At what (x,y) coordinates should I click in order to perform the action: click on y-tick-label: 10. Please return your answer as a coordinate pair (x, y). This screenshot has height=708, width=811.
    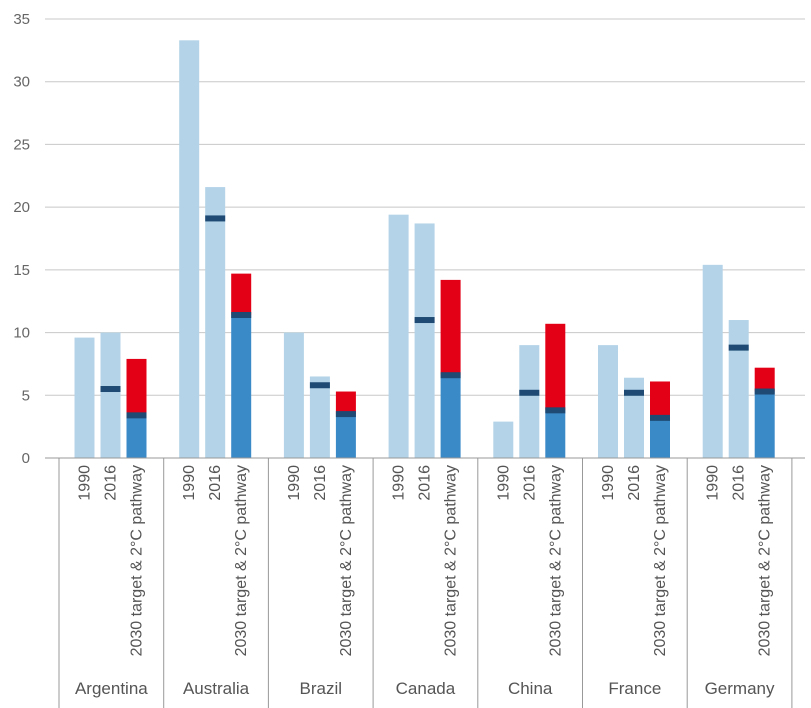
    Looking at the image, I should click on (21, 333).